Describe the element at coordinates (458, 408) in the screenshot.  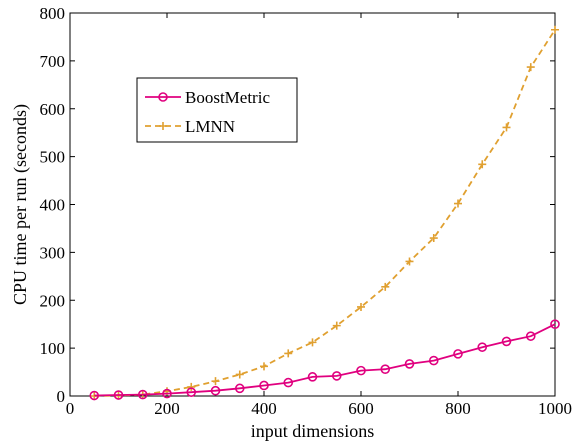
I see `x-tick-label: 800` at that location.